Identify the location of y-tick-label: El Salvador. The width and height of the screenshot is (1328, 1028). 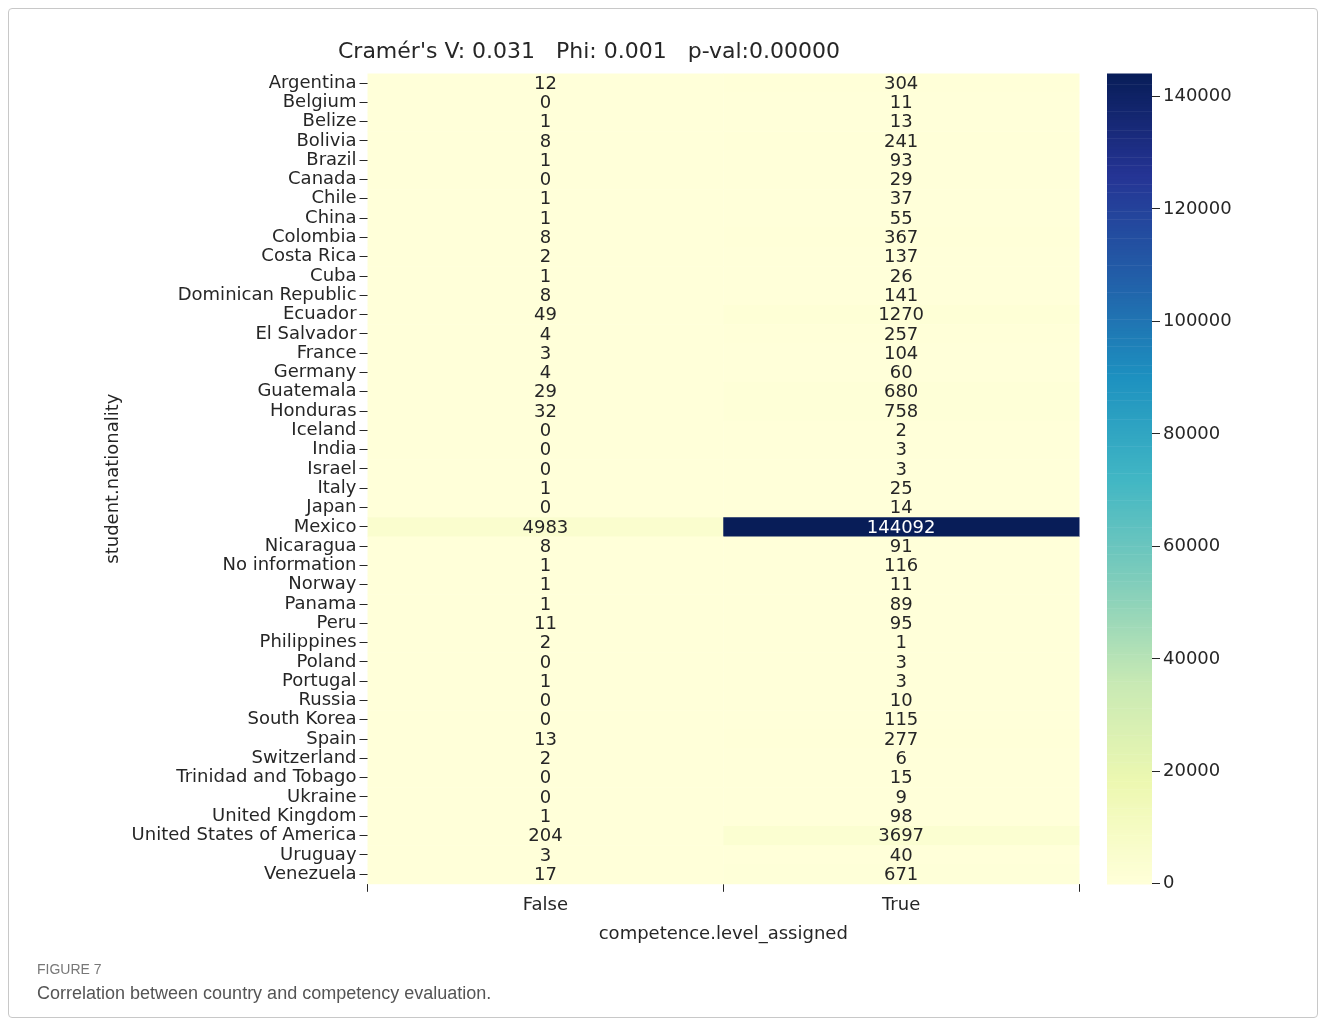
(306, 332).